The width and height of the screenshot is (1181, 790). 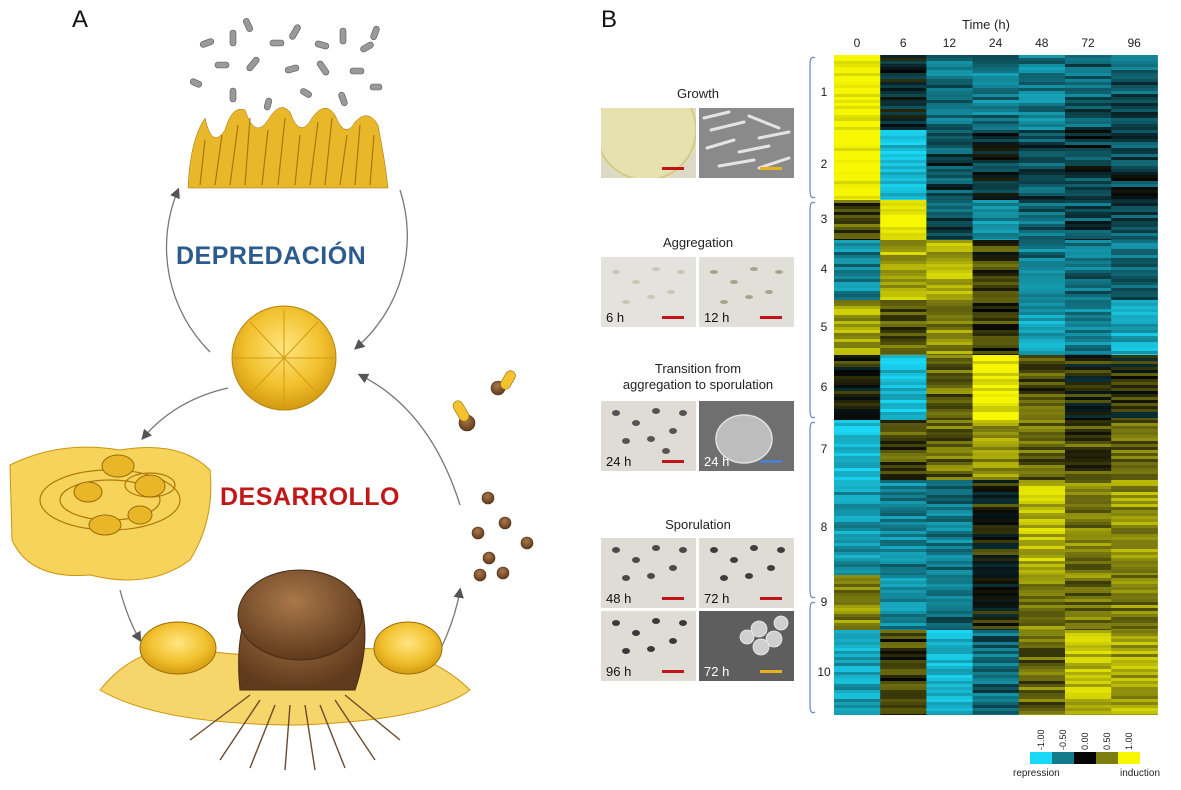 What do you see at coordinates (619, 461) in the screenshot?
I see `thumb-time-label: 24 h` at bounding box center [619, 461].